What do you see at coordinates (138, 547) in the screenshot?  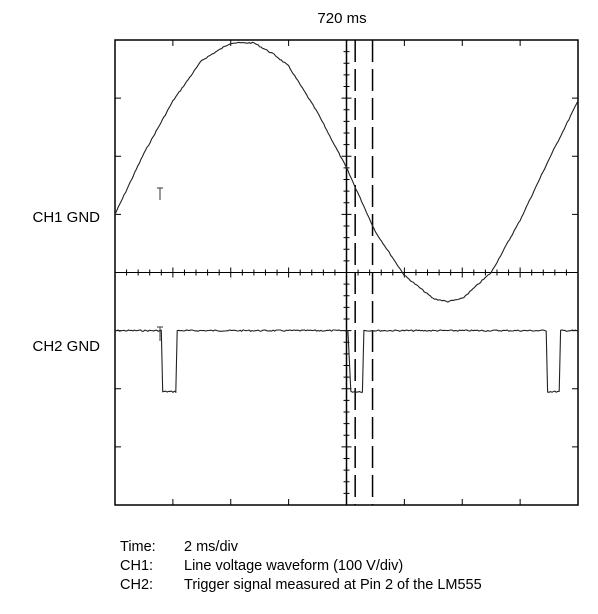 I see `caption-key: Time:` at bounding box center [138, 547].